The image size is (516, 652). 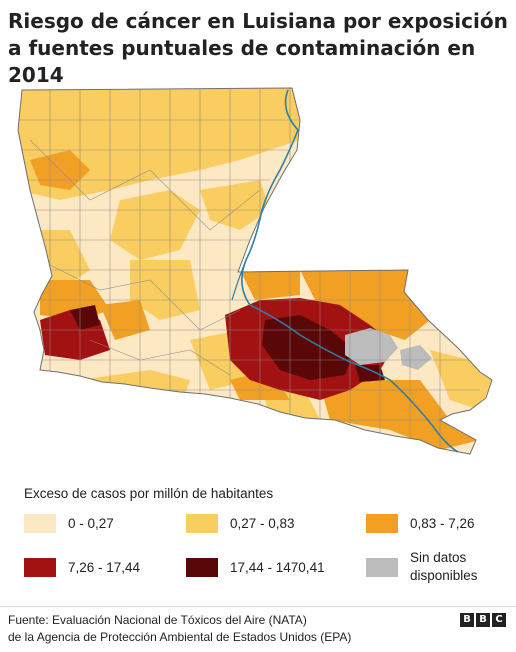 I want to click on legend-label: Sin datos disponibles, so click(x=444, y=566).